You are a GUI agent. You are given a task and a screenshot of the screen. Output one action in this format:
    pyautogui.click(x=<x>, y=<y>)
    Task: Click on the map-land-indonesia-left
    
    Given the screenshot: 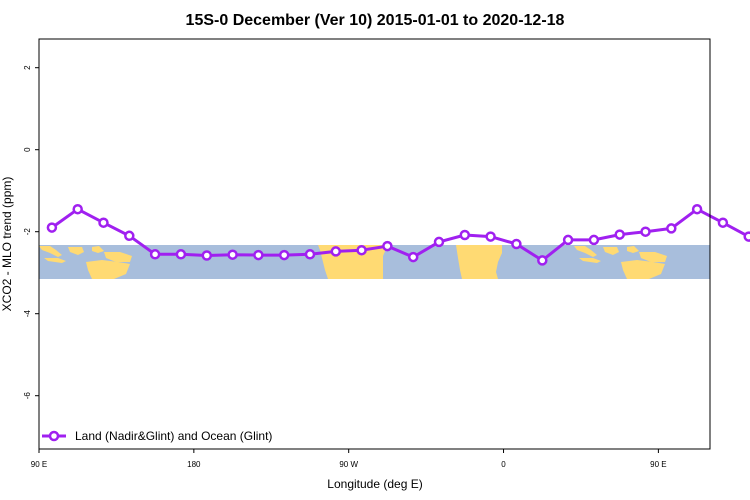 What is the action you would take?
    pyautogui.click(x=85, y=262)
    